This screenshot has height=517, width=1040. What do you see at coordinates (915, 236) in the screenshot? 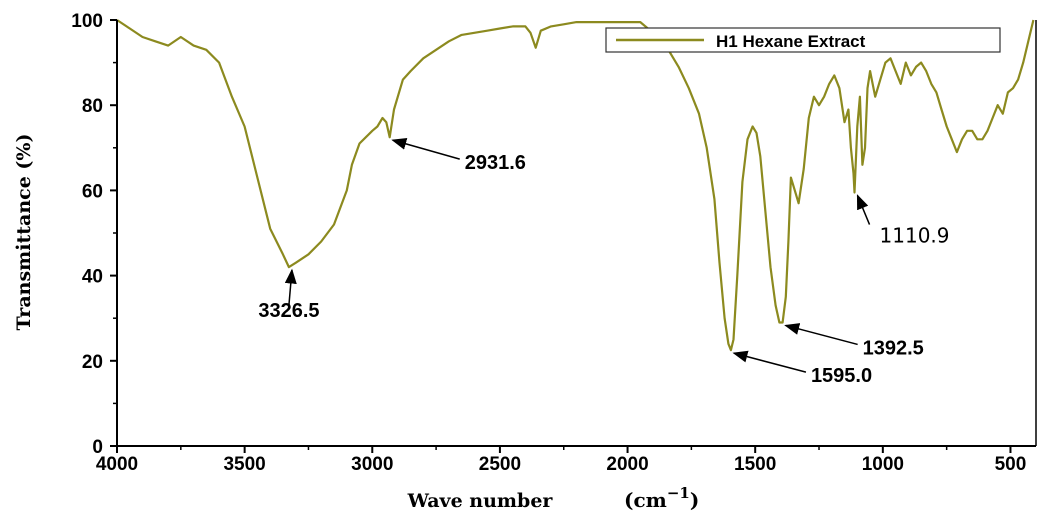
I see `annotation-label: 1110.9` at bounding box center [915, 236].